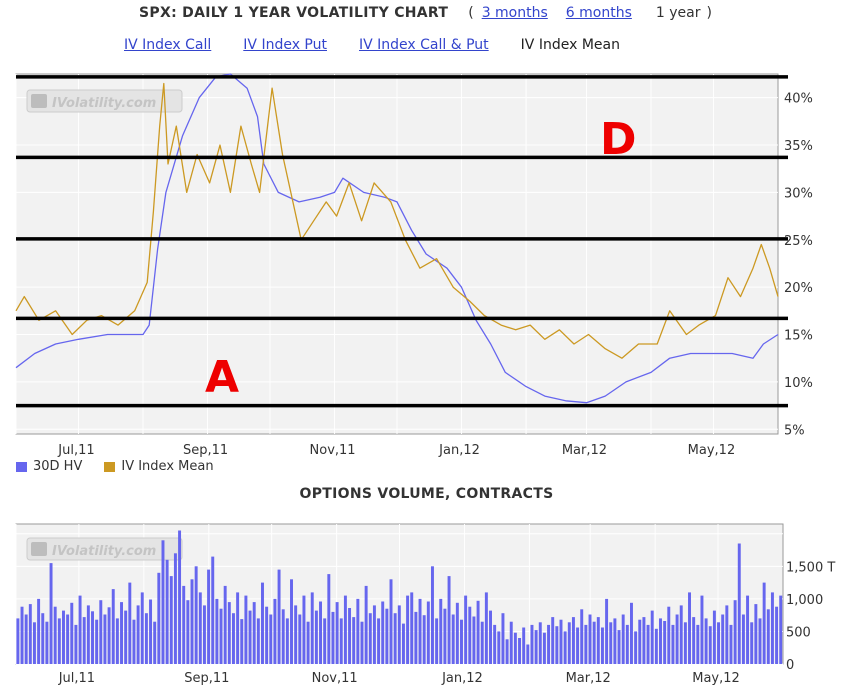 The height and width of the screenshot is (697, 853). Describe the element at coordinates (426, 494) in the screenshot. I see `volume-chart-title: OPTIONS VOLUME, CONTRACTS` at that location.